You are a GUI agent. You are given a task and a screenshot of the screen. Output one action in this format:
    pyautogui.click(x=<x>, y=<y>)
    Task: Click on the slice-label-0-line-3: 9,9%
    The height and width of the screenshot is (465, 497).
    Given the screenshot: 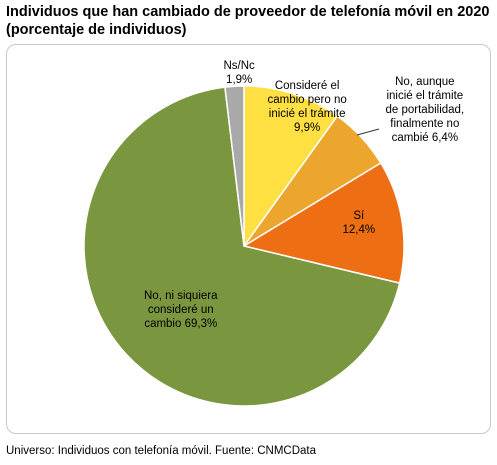 What is the action you would take?
    pyautogui.click(x=307, y=128)
    